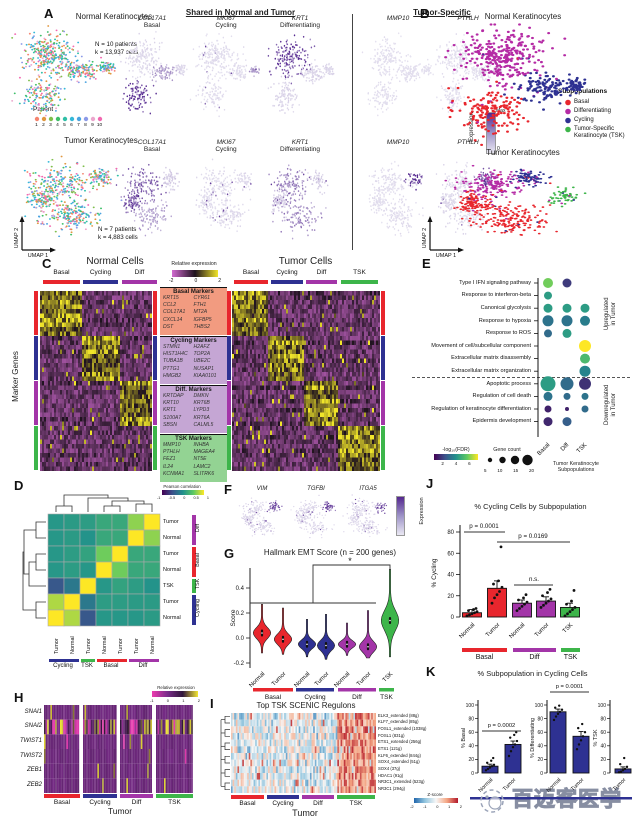 This screenshot has width=641, height=832. What do you see at coordinates (117, 229) in the screenshot?
I see `panel-a-tumor-stats-1: N = 7 patients` at bounding box center [117, 229].